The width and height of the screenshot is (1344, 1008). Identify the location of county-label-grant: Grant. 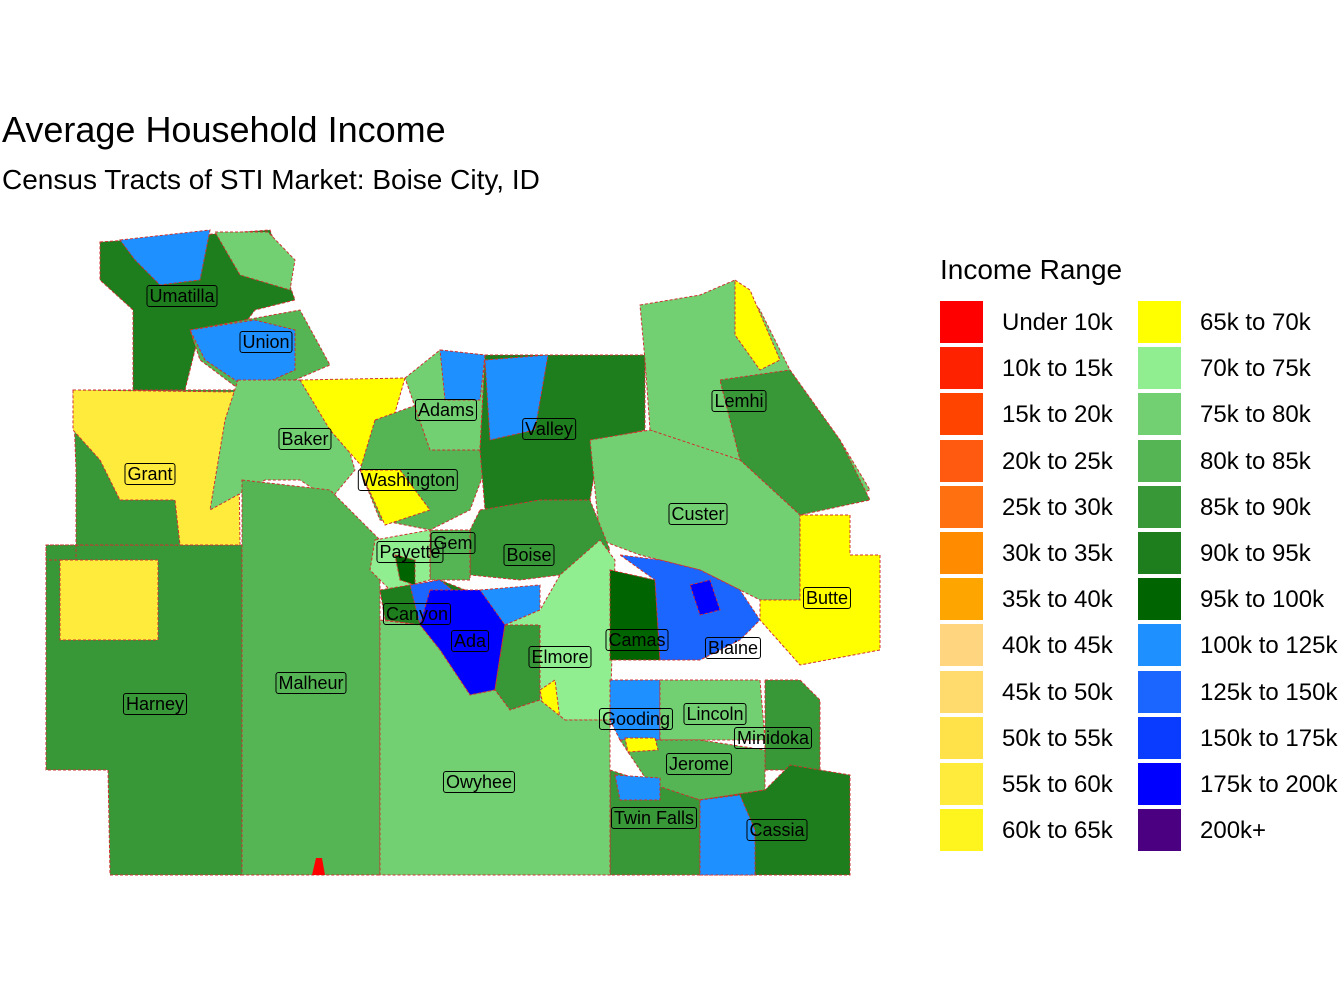
(150, 474).